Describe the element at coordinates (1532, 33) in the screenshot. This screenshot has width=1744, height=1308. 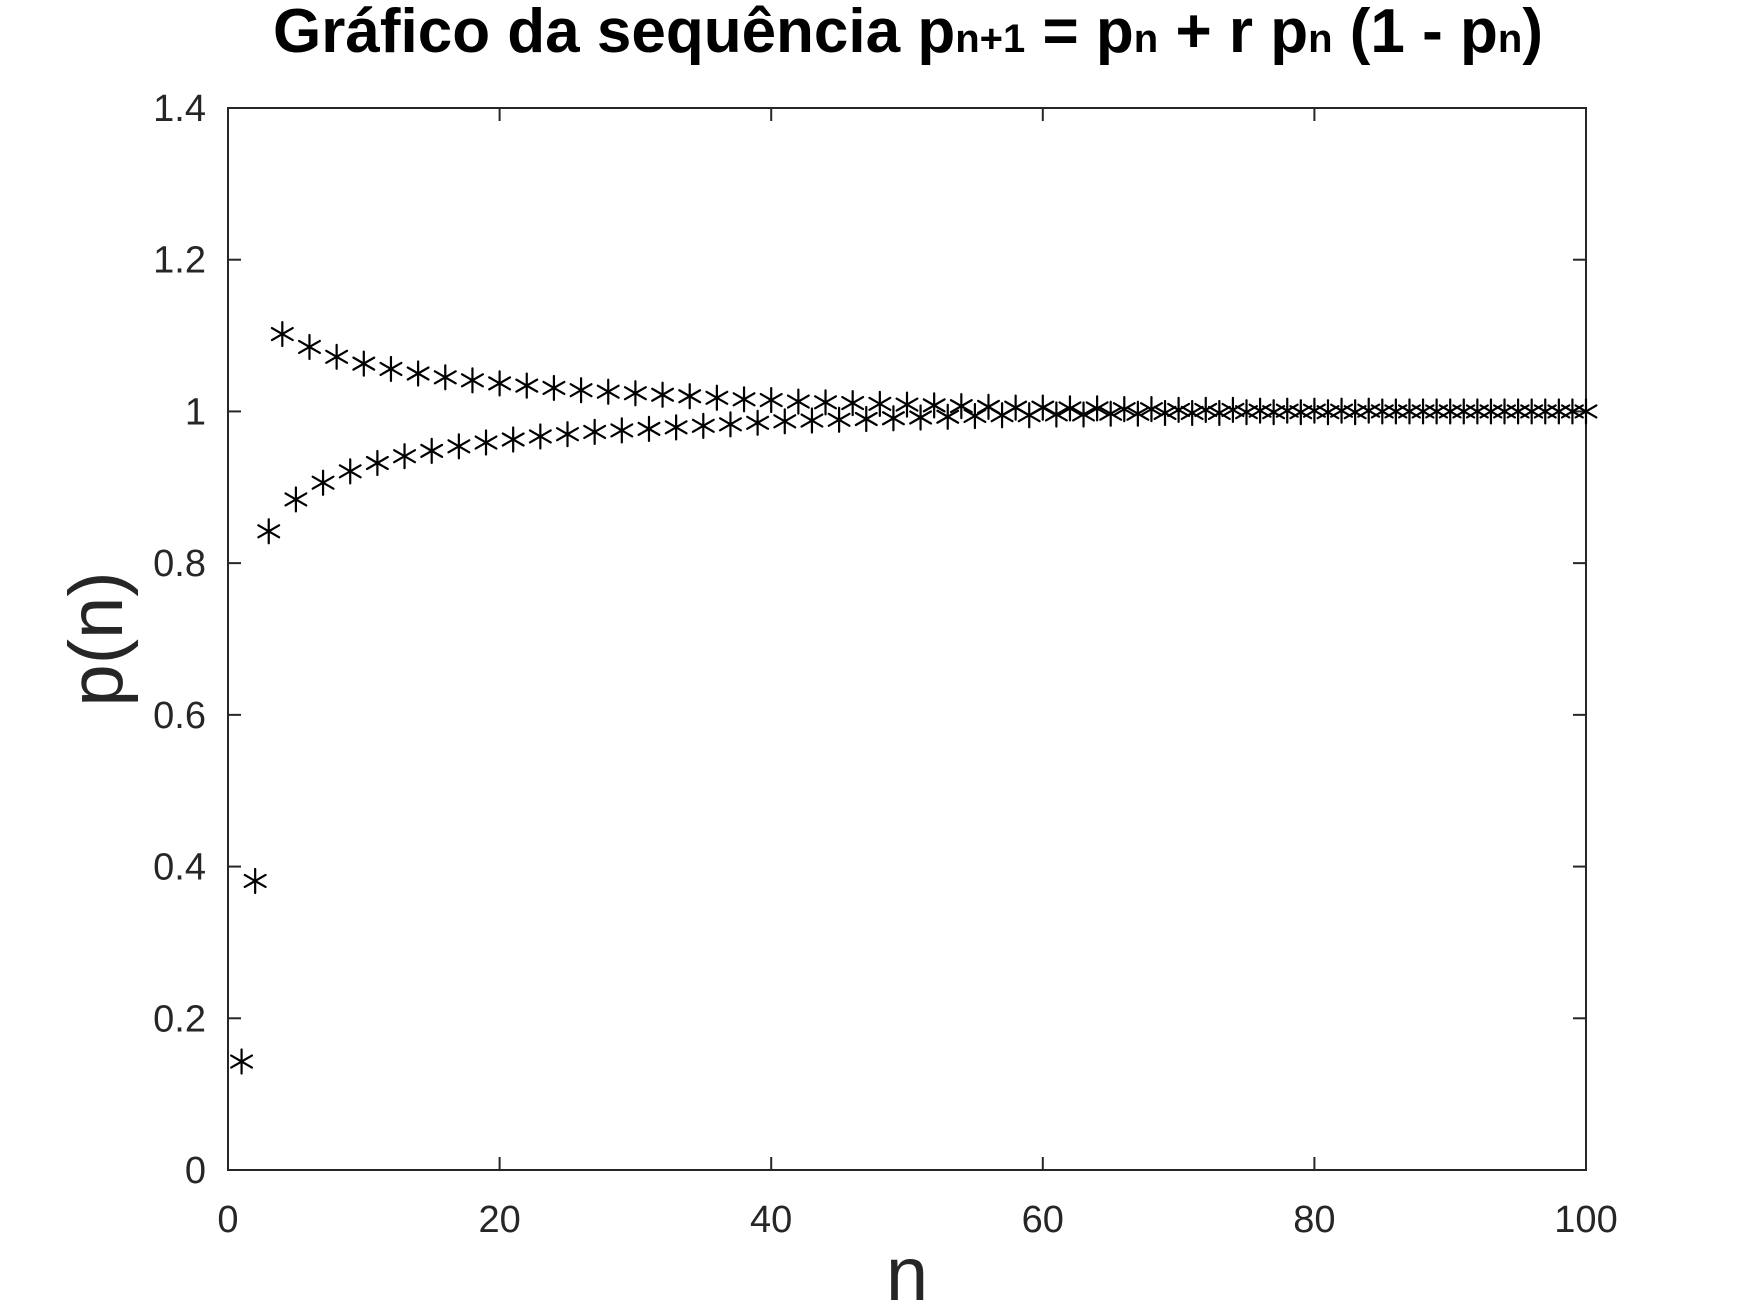
I see `title-text: )` at that location.